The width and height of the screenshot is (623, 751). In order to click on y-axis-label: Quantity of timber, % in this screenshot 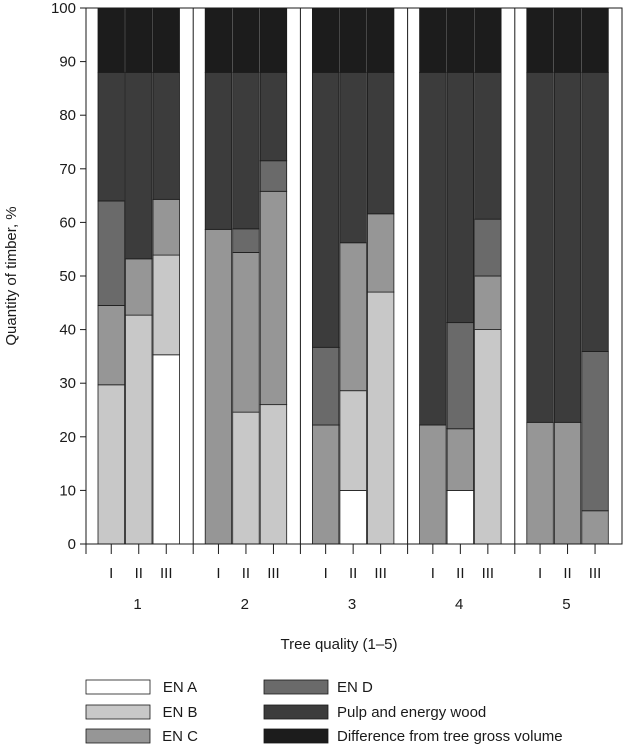, I will do `click(11, 275)`.